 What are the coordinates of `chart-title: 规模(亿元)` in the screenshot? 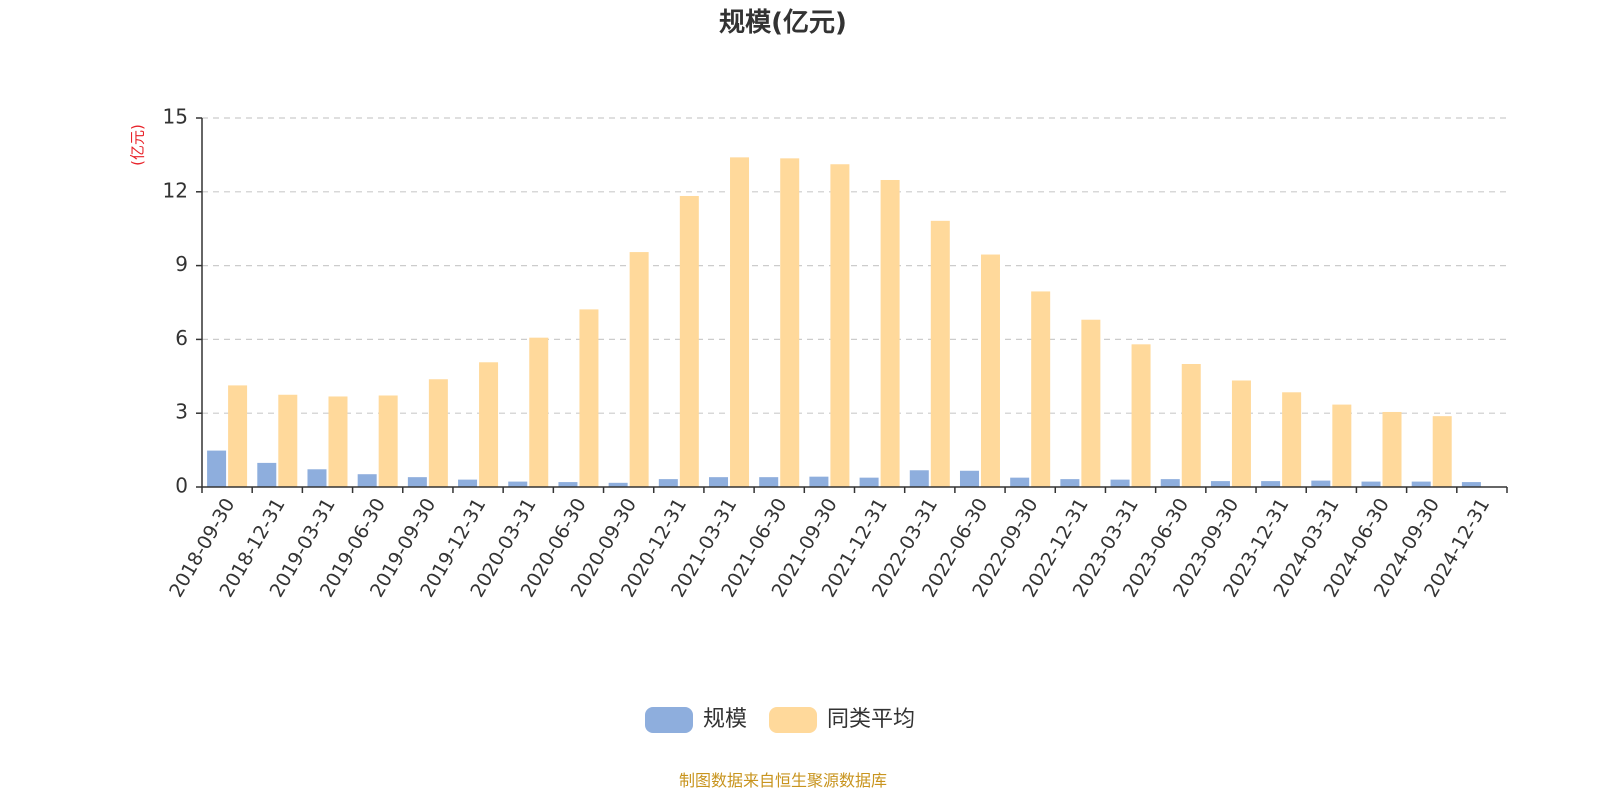 It's located at (783, 23).